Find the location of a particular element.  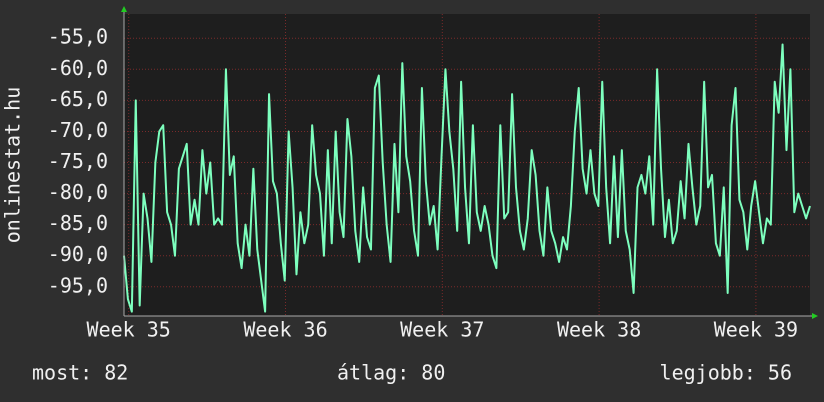

y-tick-label: -80,0 is located at coordinates (78, 192).